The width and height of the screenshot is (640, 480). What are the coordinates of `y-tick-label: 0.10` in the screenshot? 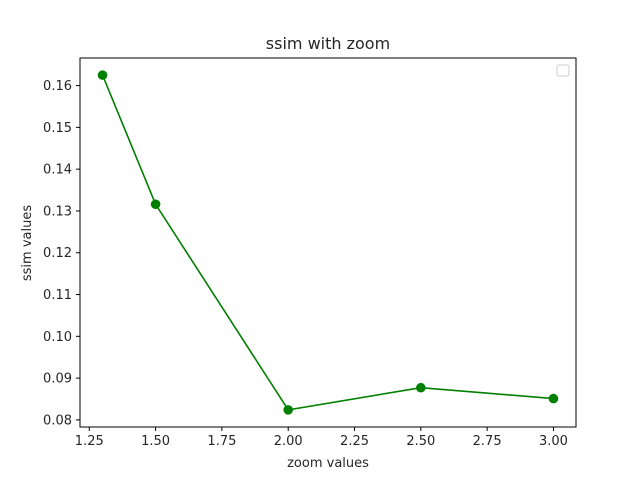 It's located at (57, 337).